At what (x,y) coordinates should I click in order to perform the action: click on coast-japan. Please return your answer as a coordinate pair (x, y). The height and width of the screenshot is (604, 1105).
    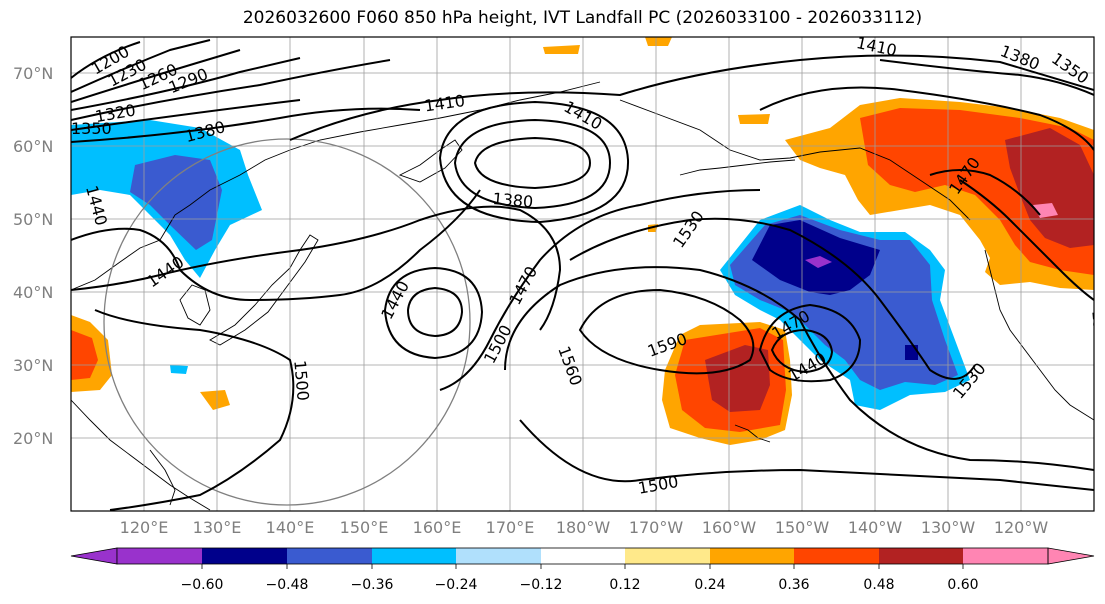
    Looking at the image, I should click on (264, 290).